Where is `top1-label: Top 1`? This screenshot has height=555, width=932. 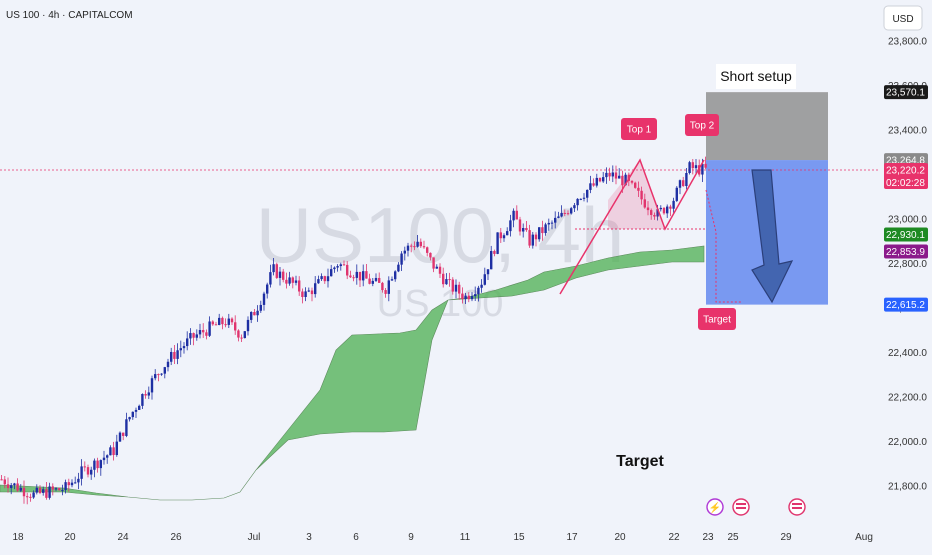
top1-label: Top 1 is located at coordinates (639, 130).